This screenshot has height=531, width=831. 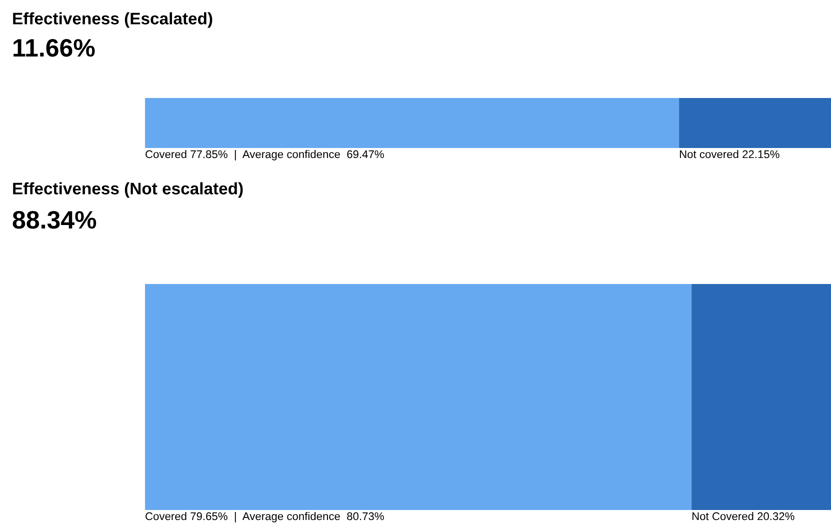 I want to click on data-label: Covered 77.85% | Average confidence 69.47%, so click(x=265, y=155).